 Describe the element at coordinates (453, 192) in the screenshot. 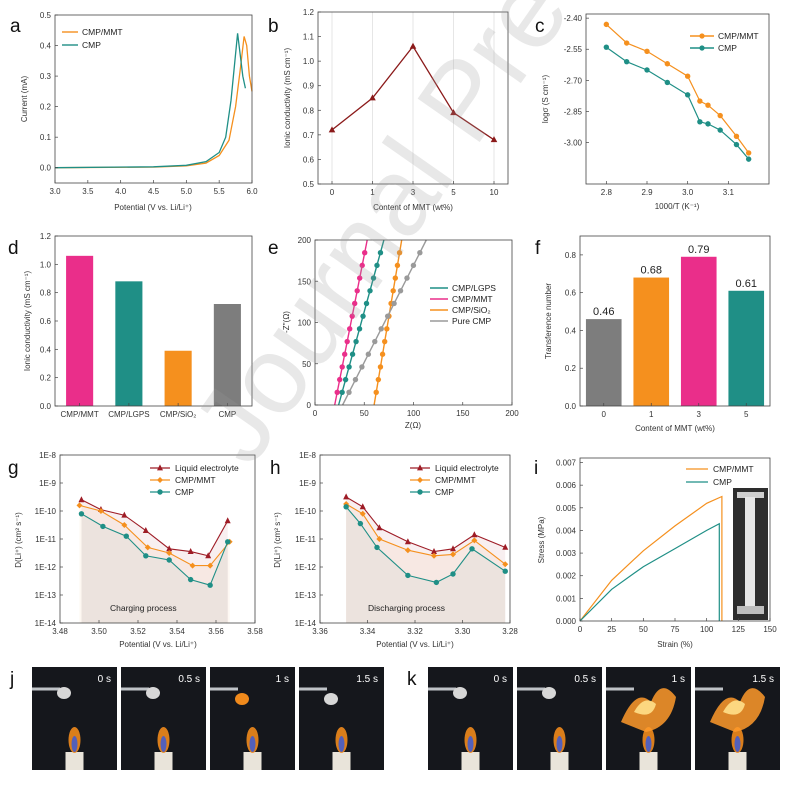

I see `x-tick-label: 5` at that location.